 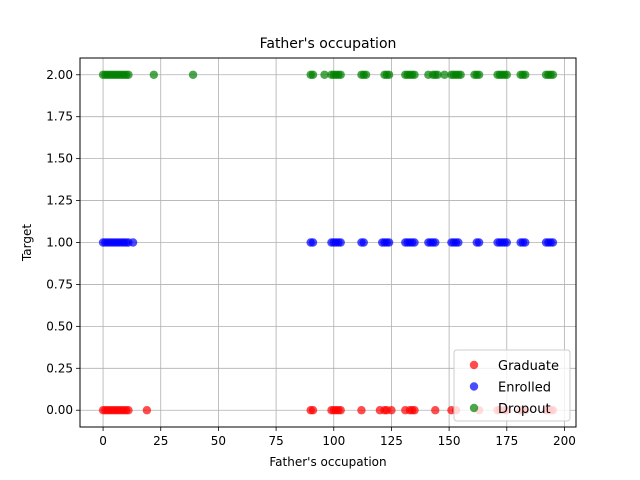 What do you see at coordinates (474, 408) in the screenshot?
I see `dropout-legend-marker` at bounding box center [474, 408].